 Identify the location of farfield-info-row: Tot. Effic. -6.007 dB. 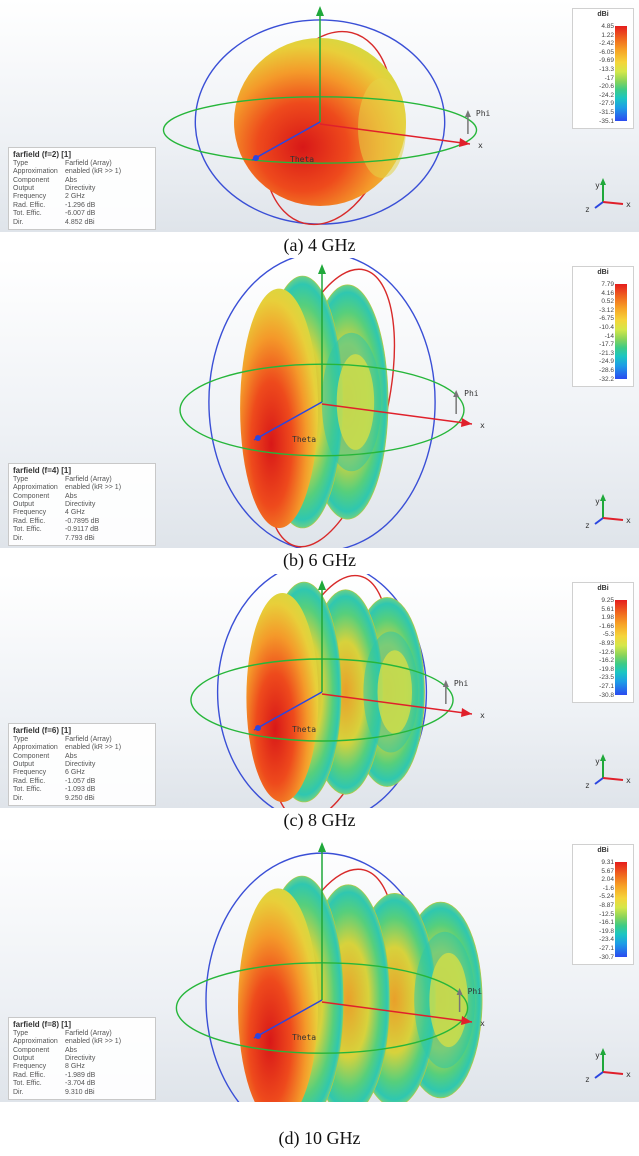
(82, 214).